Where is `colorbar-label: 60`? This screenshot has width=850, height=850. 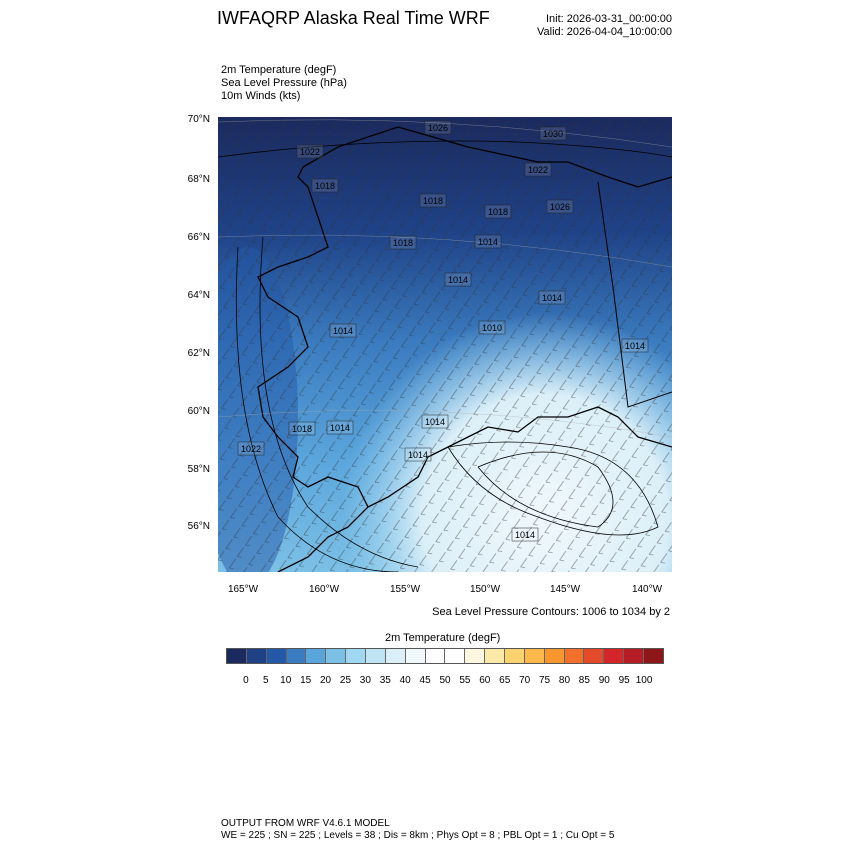 colorbar-label: 60 is located at coordinates (485, 680).